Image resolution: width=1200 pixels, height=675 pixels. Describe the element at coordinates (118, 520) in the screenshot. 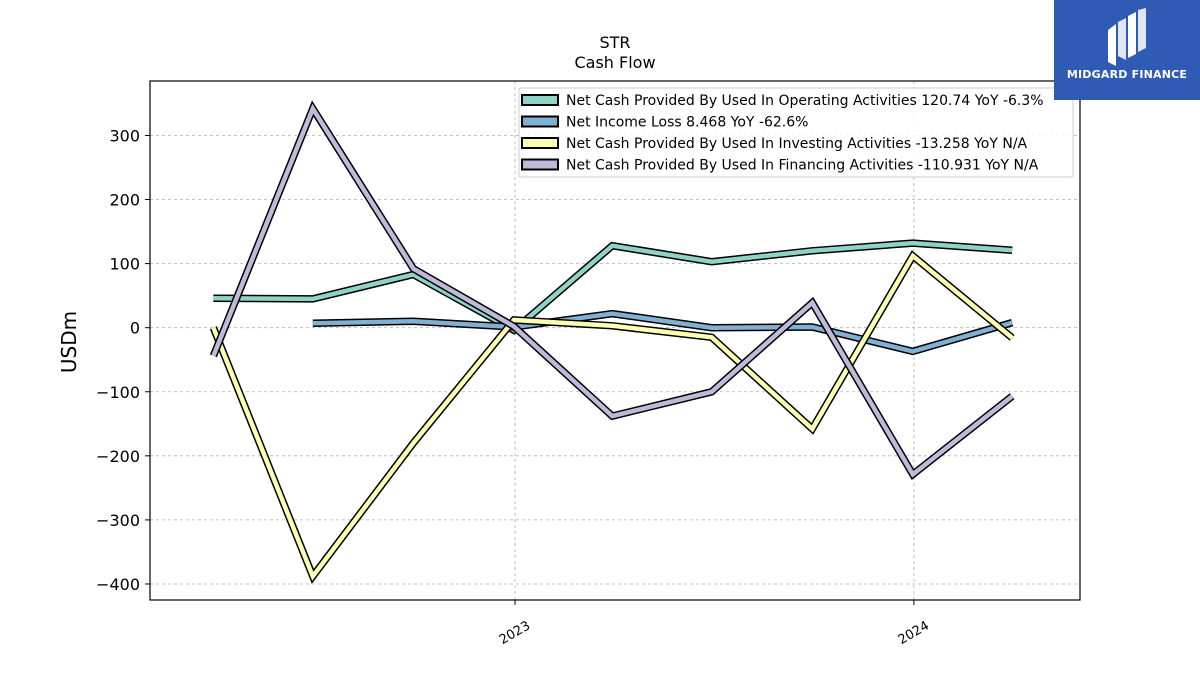

I see `y-tick-label: −300` at that location.